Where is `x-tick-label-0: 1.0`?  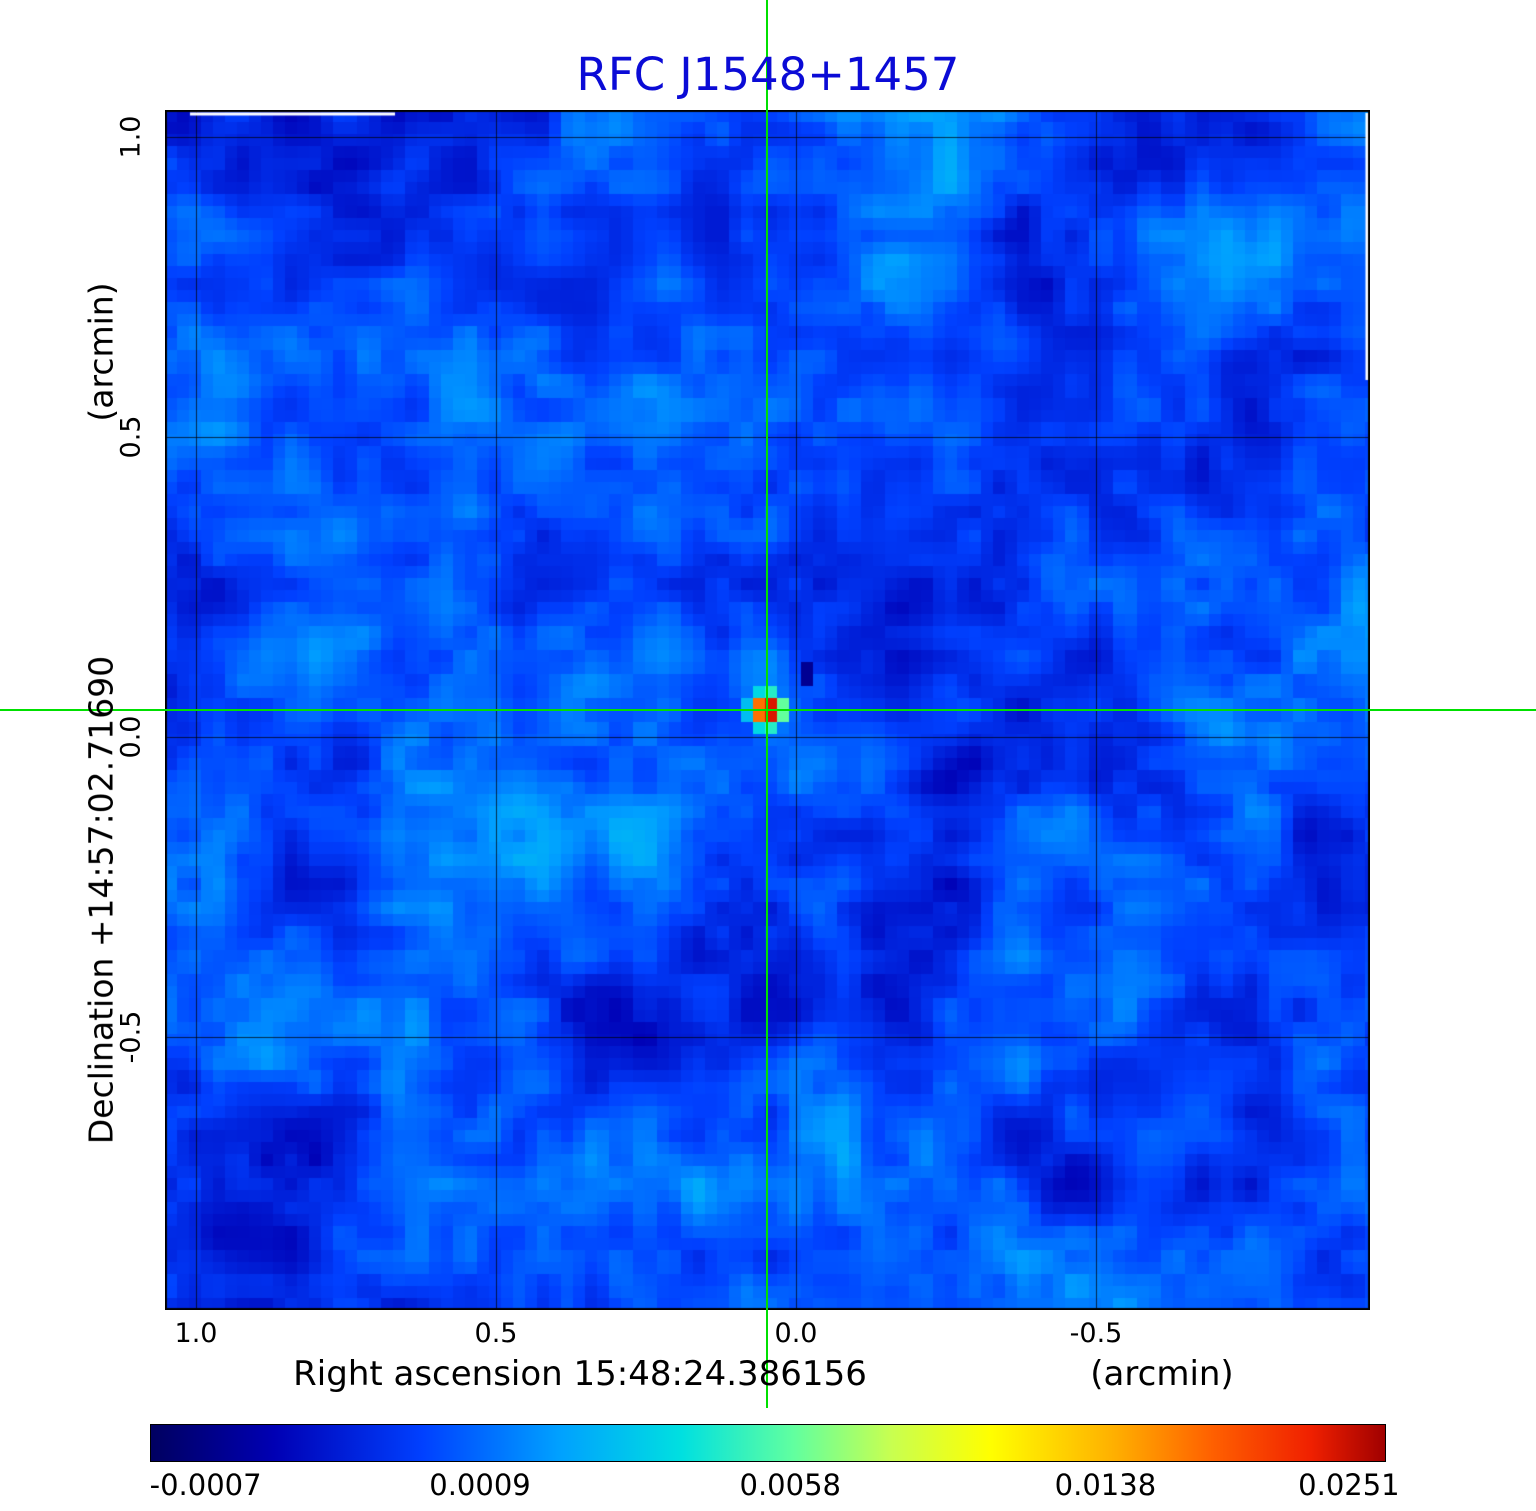 x-tick-label-0: 1.0 is located at coordinates (196, 1333).